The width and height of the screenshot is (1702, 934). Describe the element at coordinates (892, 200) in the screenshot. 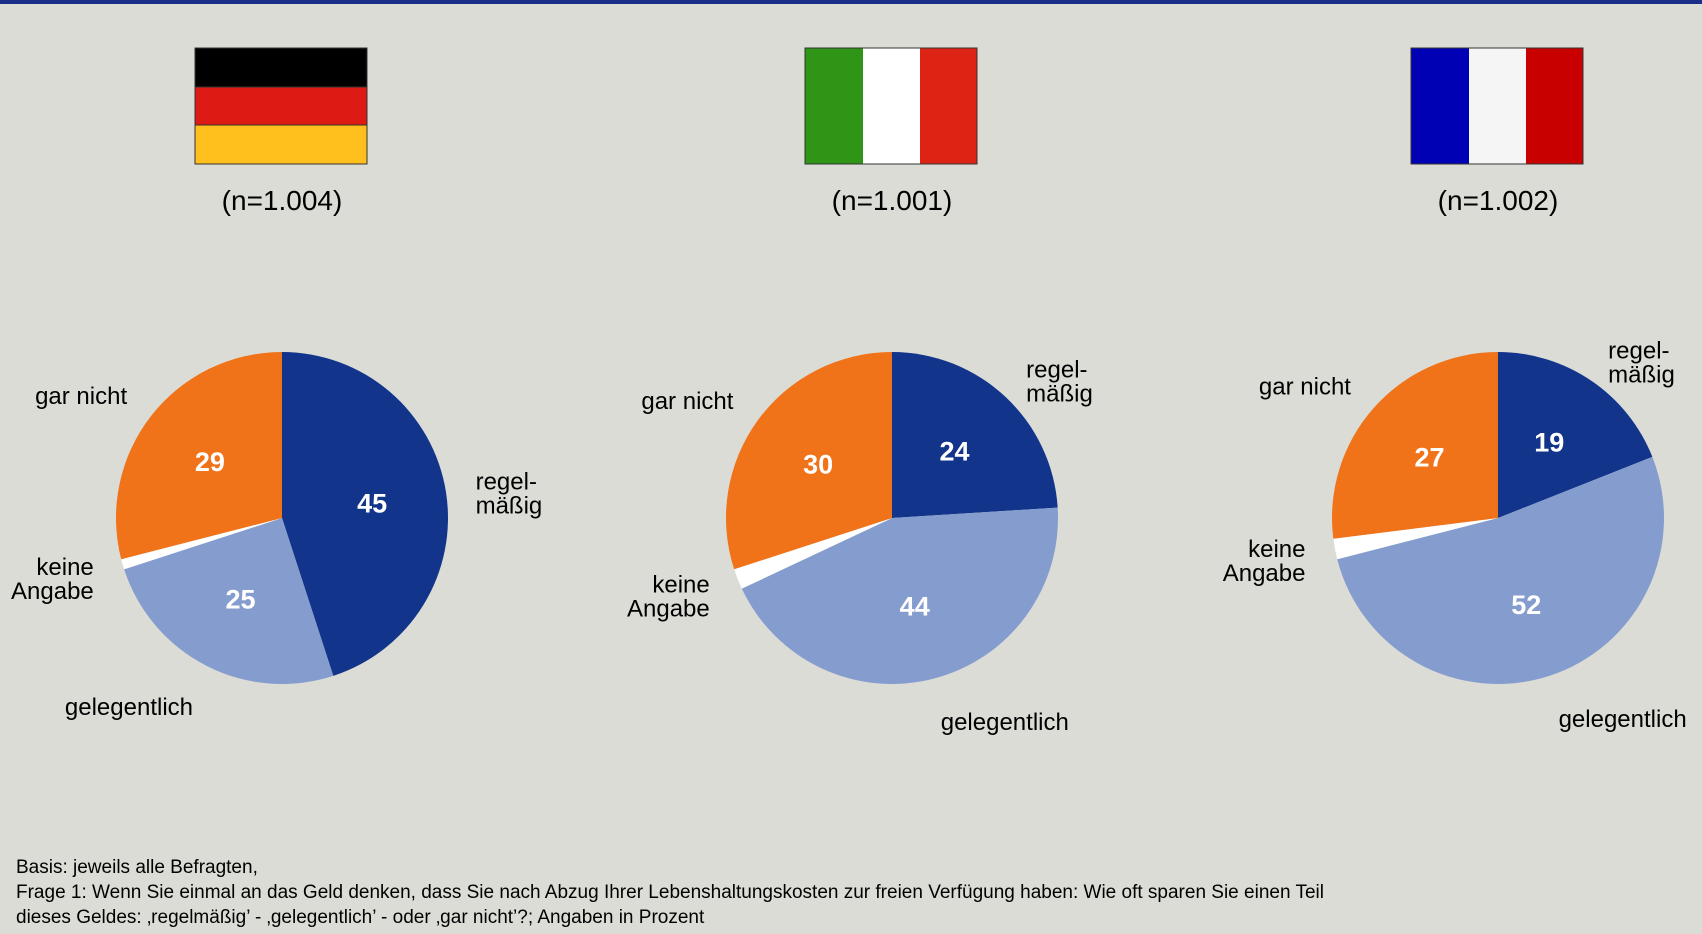

I see `pie-subtitle: (n=1.001)` at that location.